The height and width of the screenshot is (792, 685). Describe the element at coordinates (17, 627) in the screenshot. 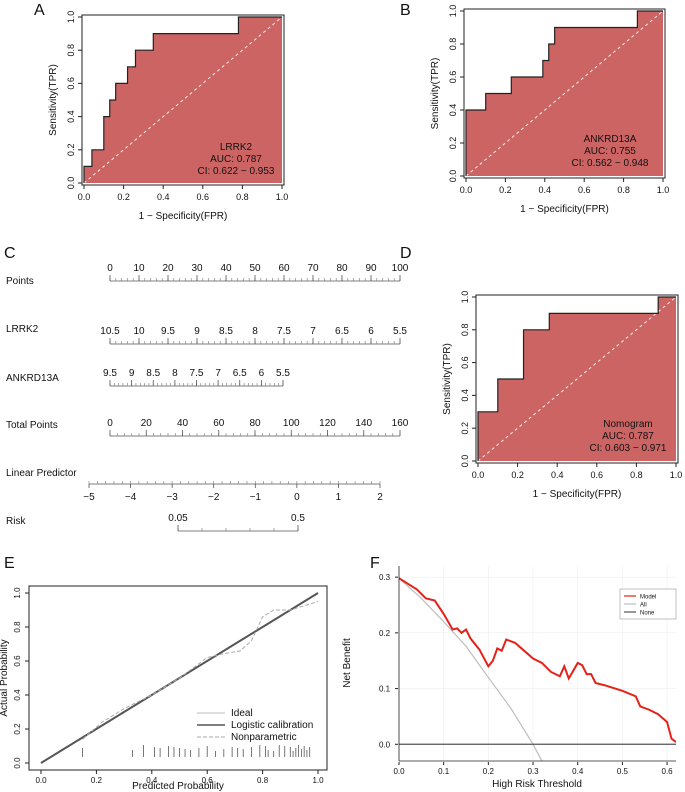

I see `y-tick-label-E: 0.8` at that location.